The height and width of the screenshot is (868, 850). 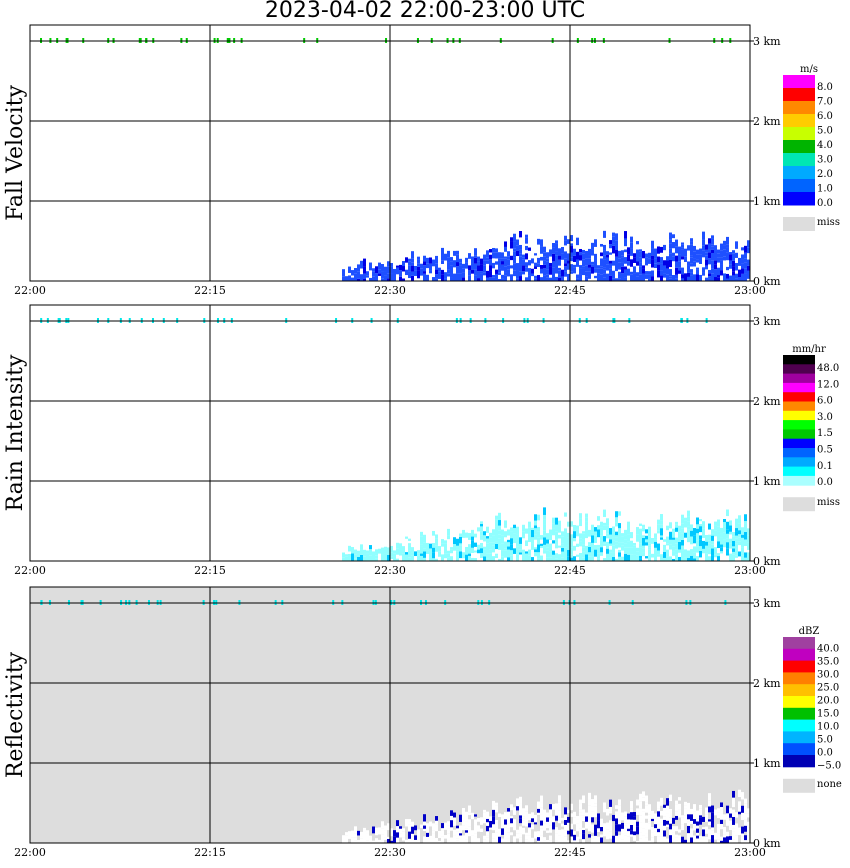 I want to click on x-tick-label: 22:15, so click(x=210, y=852).